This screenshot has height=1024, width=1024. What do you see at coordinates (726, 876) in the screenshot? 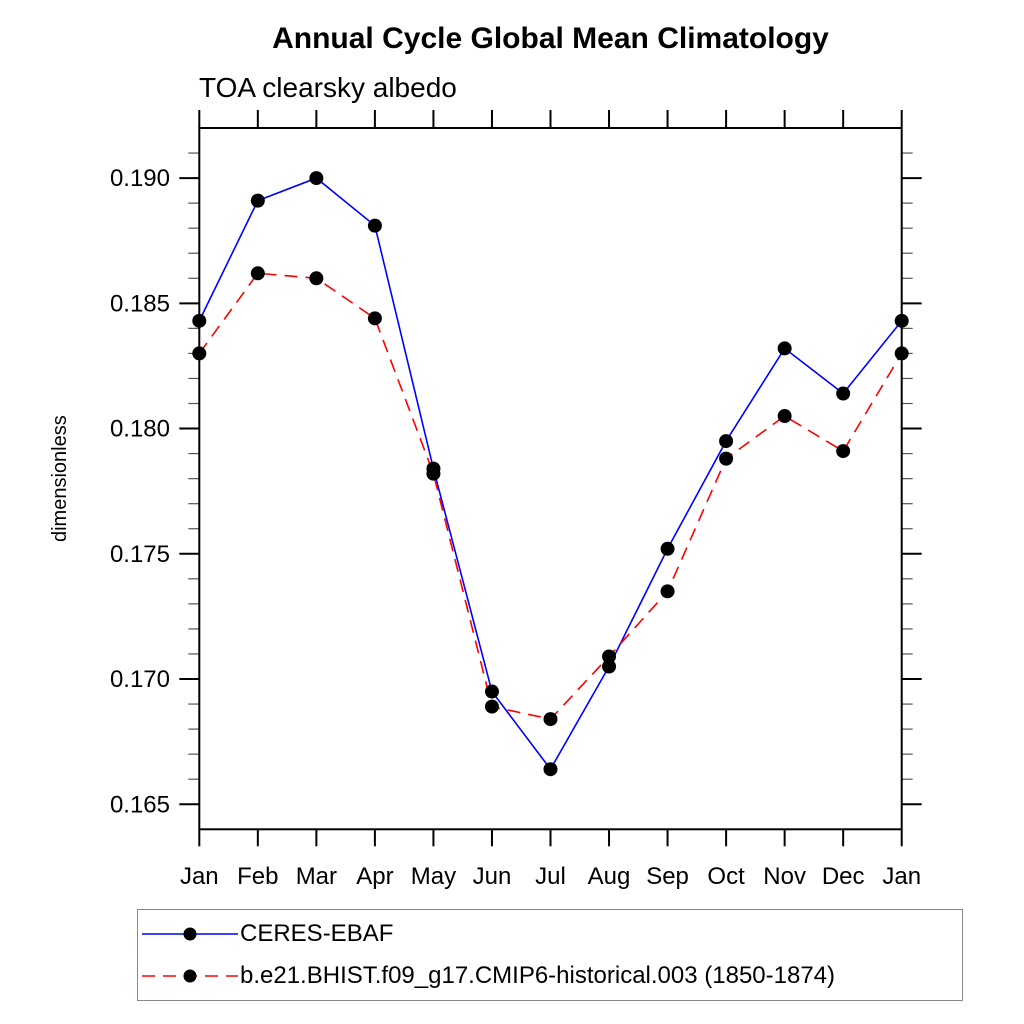
I see `x-tick-label: Oct` at bounding box center [726, 876].